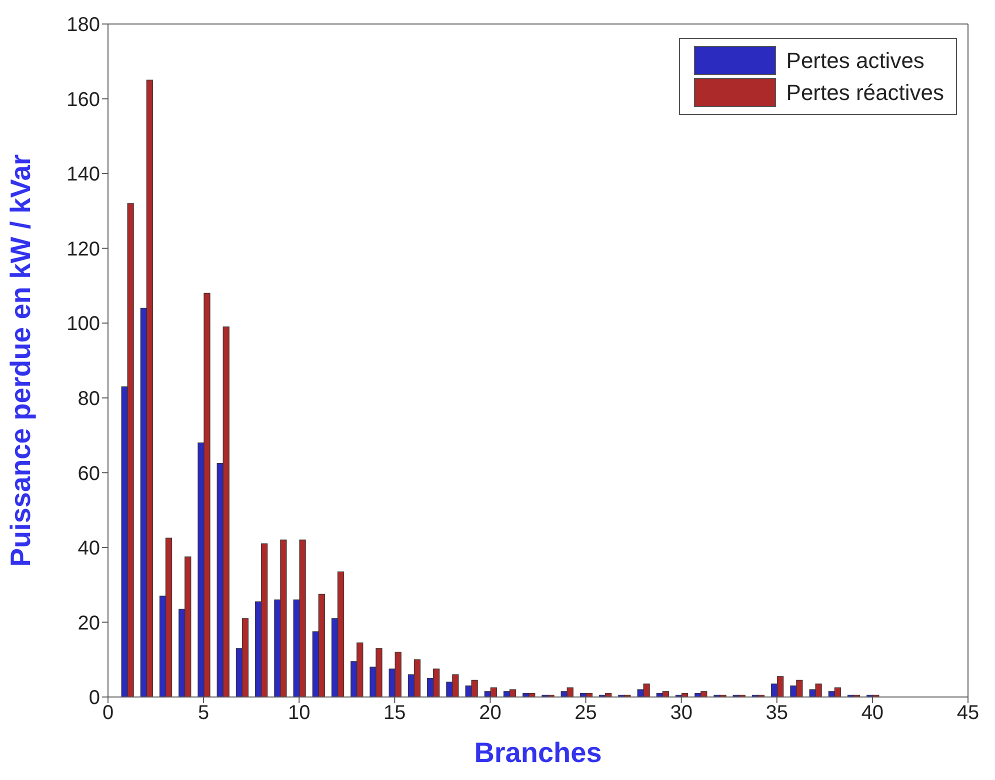 The width and height of the screenshot is (995, 780). I want to click on y-tick-label: 160, so click(83, 99).